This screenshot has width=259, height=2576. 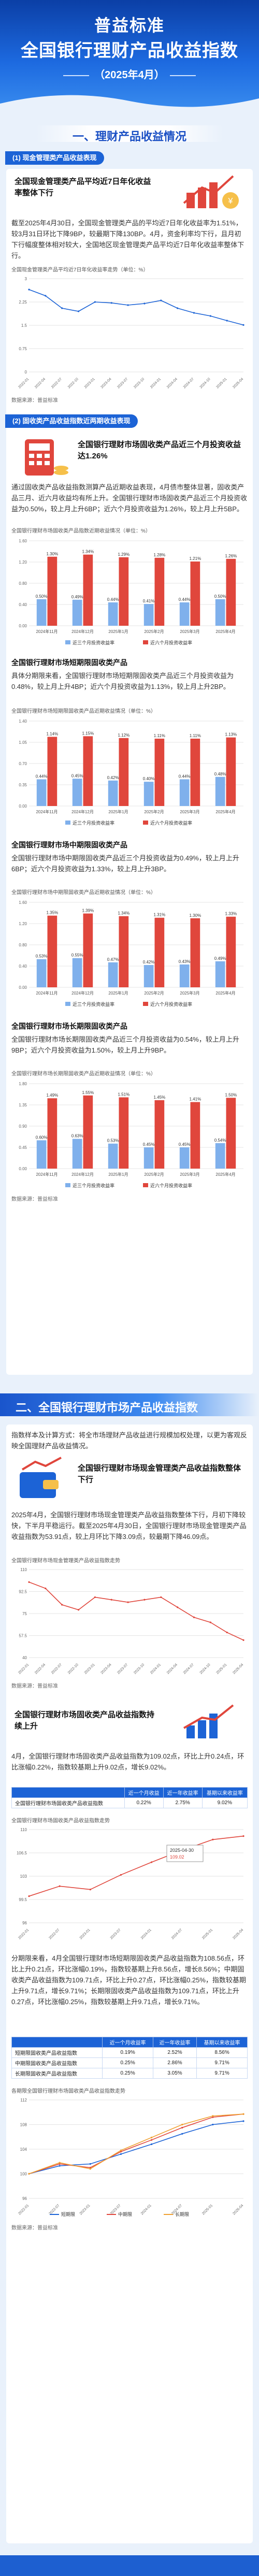 I want to click on x-tick-label: 2024年11月, so click(x=46, y=631).